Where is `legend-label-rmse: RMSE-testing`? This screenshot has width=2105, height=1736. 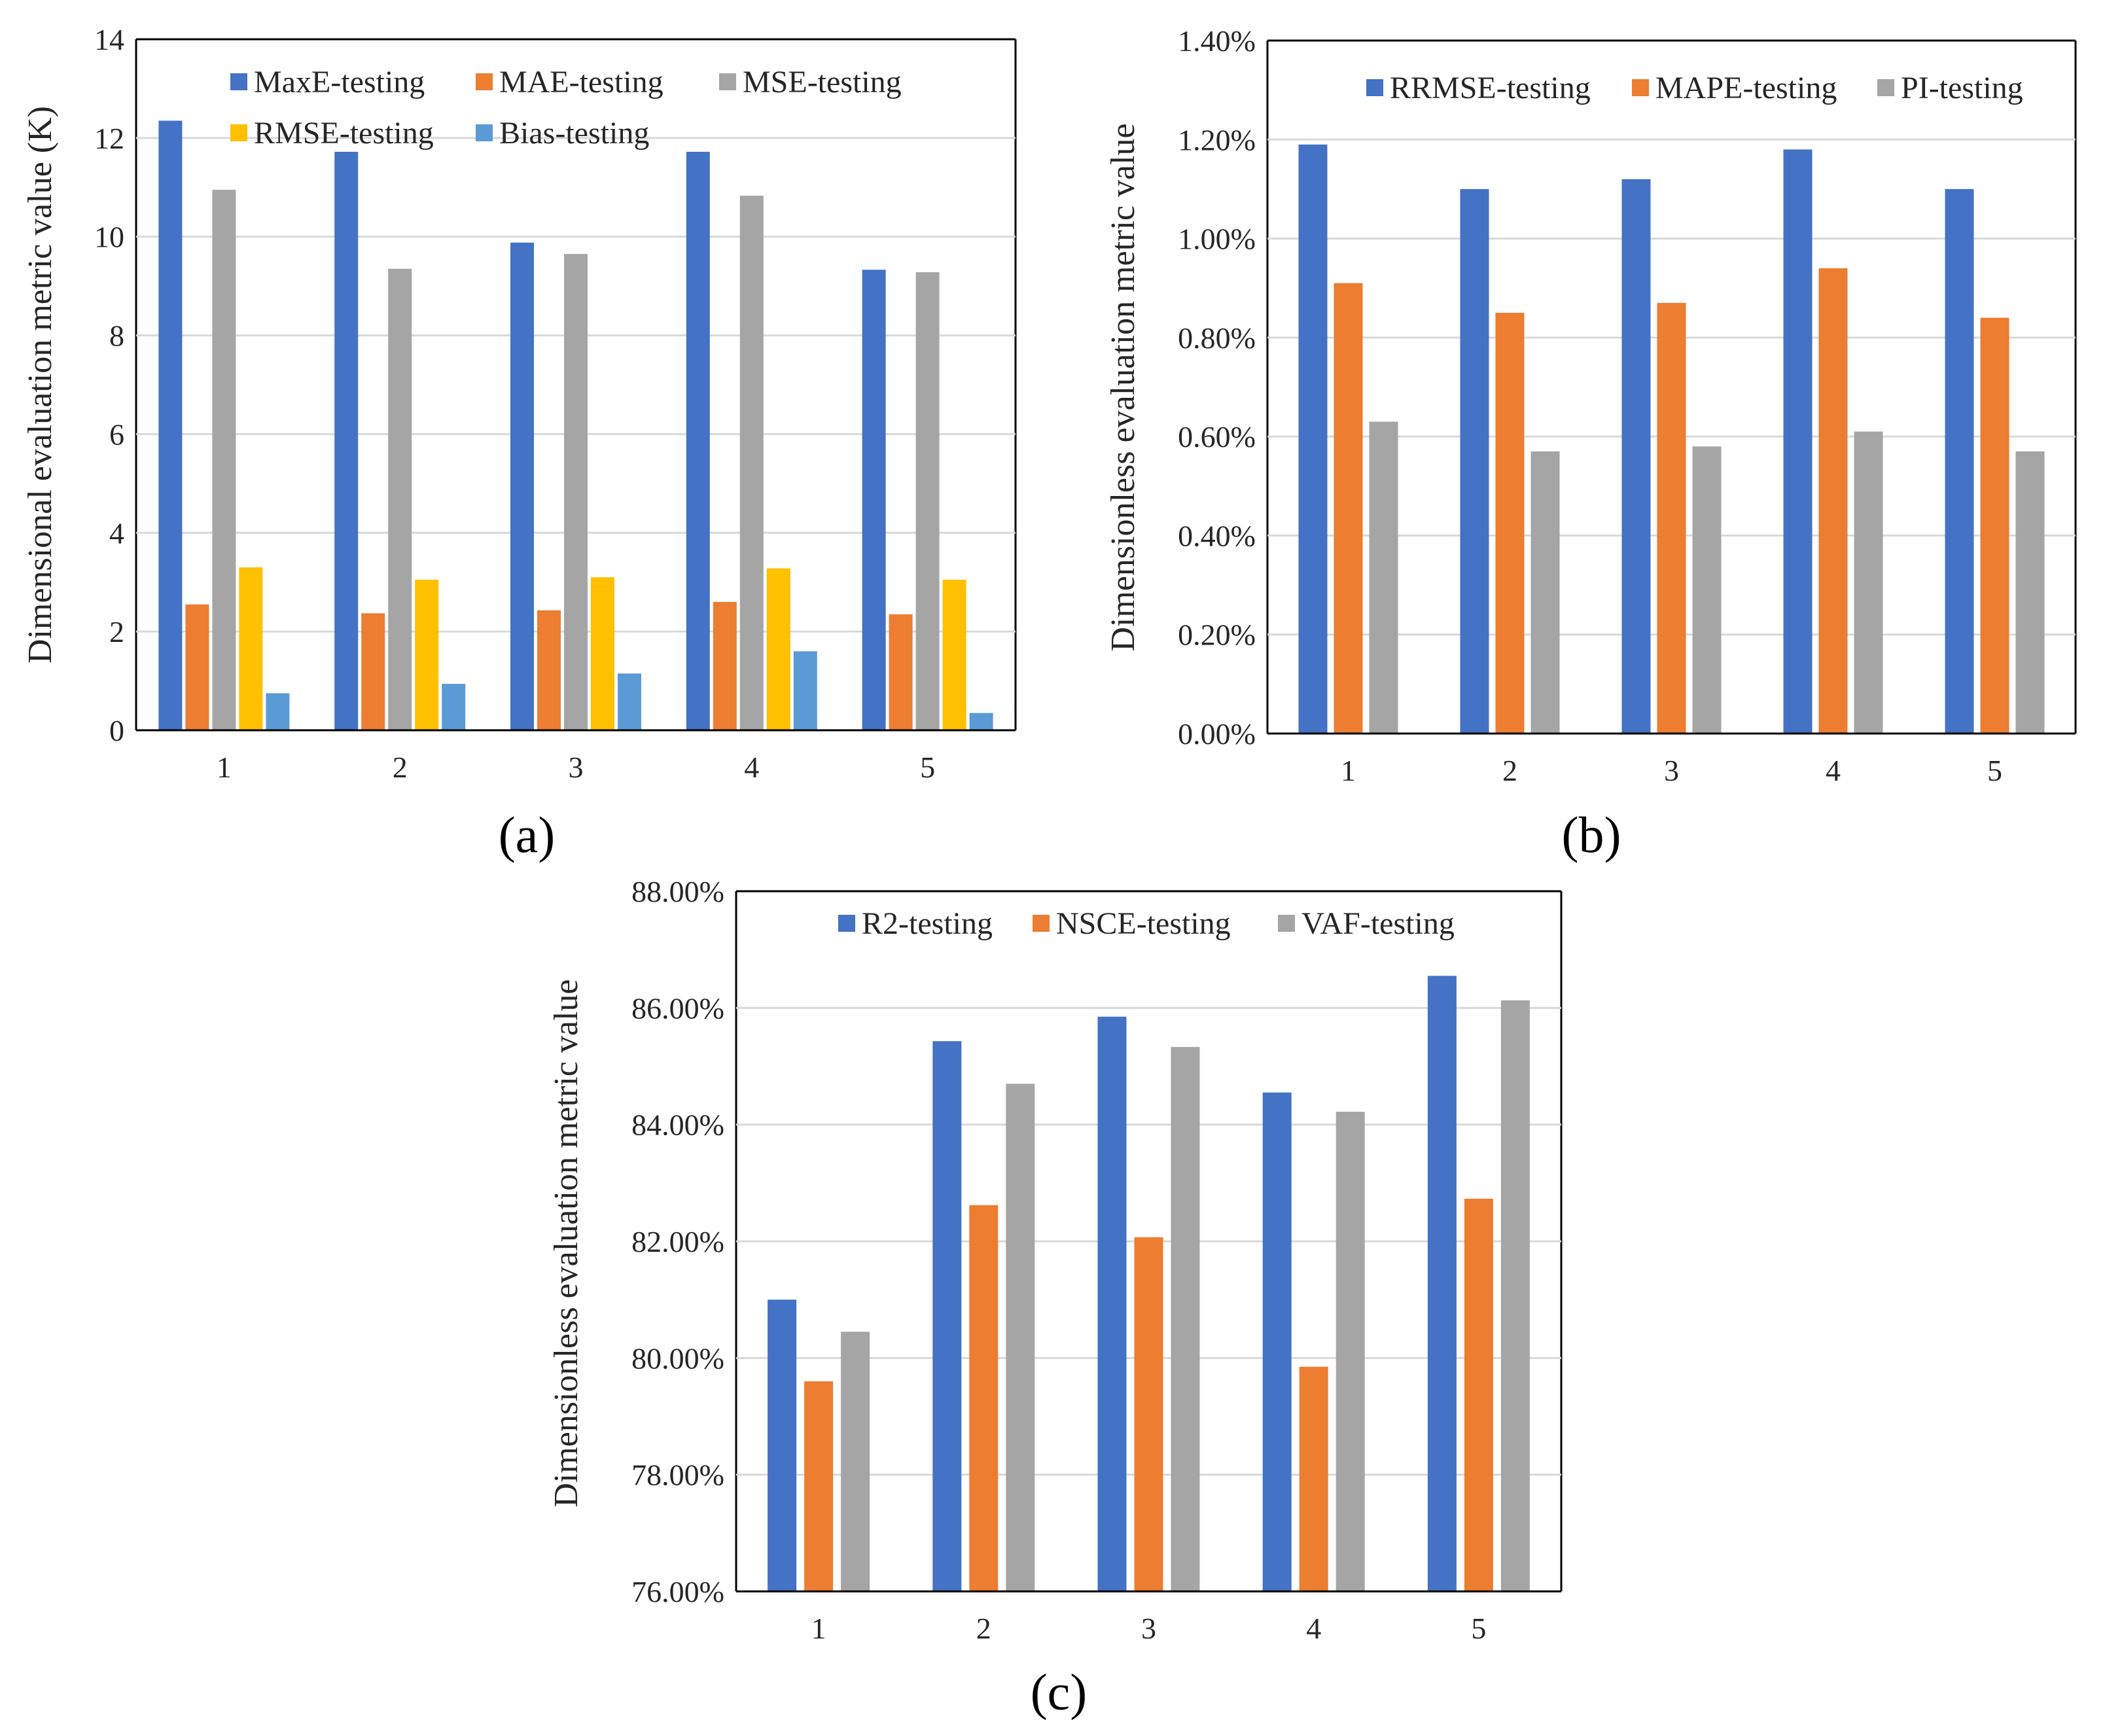
legend-label-rmse: RMSE-testing is located at coordinates (344, 133).